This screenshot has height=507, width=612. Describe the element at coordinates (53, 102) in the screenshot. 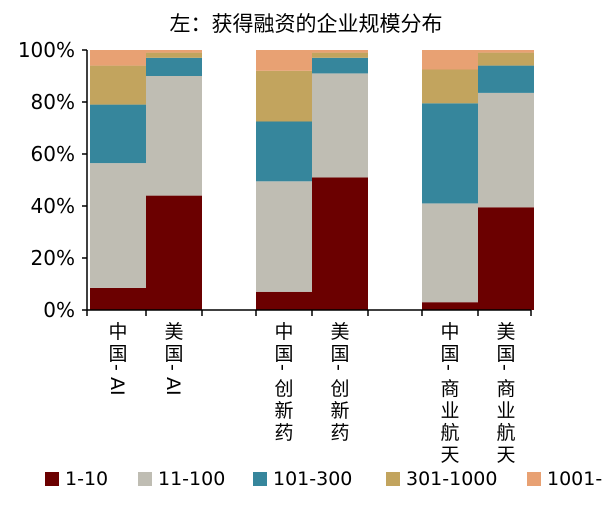

I see `y-tick-label: 80%` at that location.